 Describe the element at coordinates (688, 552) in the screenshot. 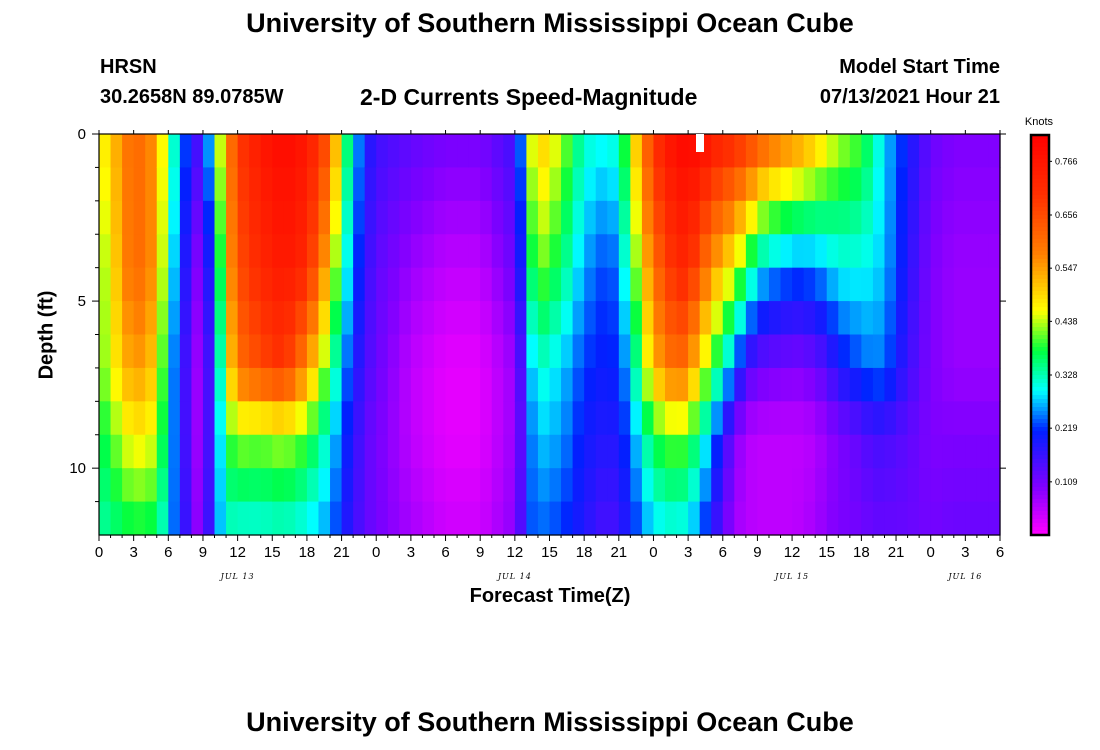

I see `x-tick-label: 3` at that location.